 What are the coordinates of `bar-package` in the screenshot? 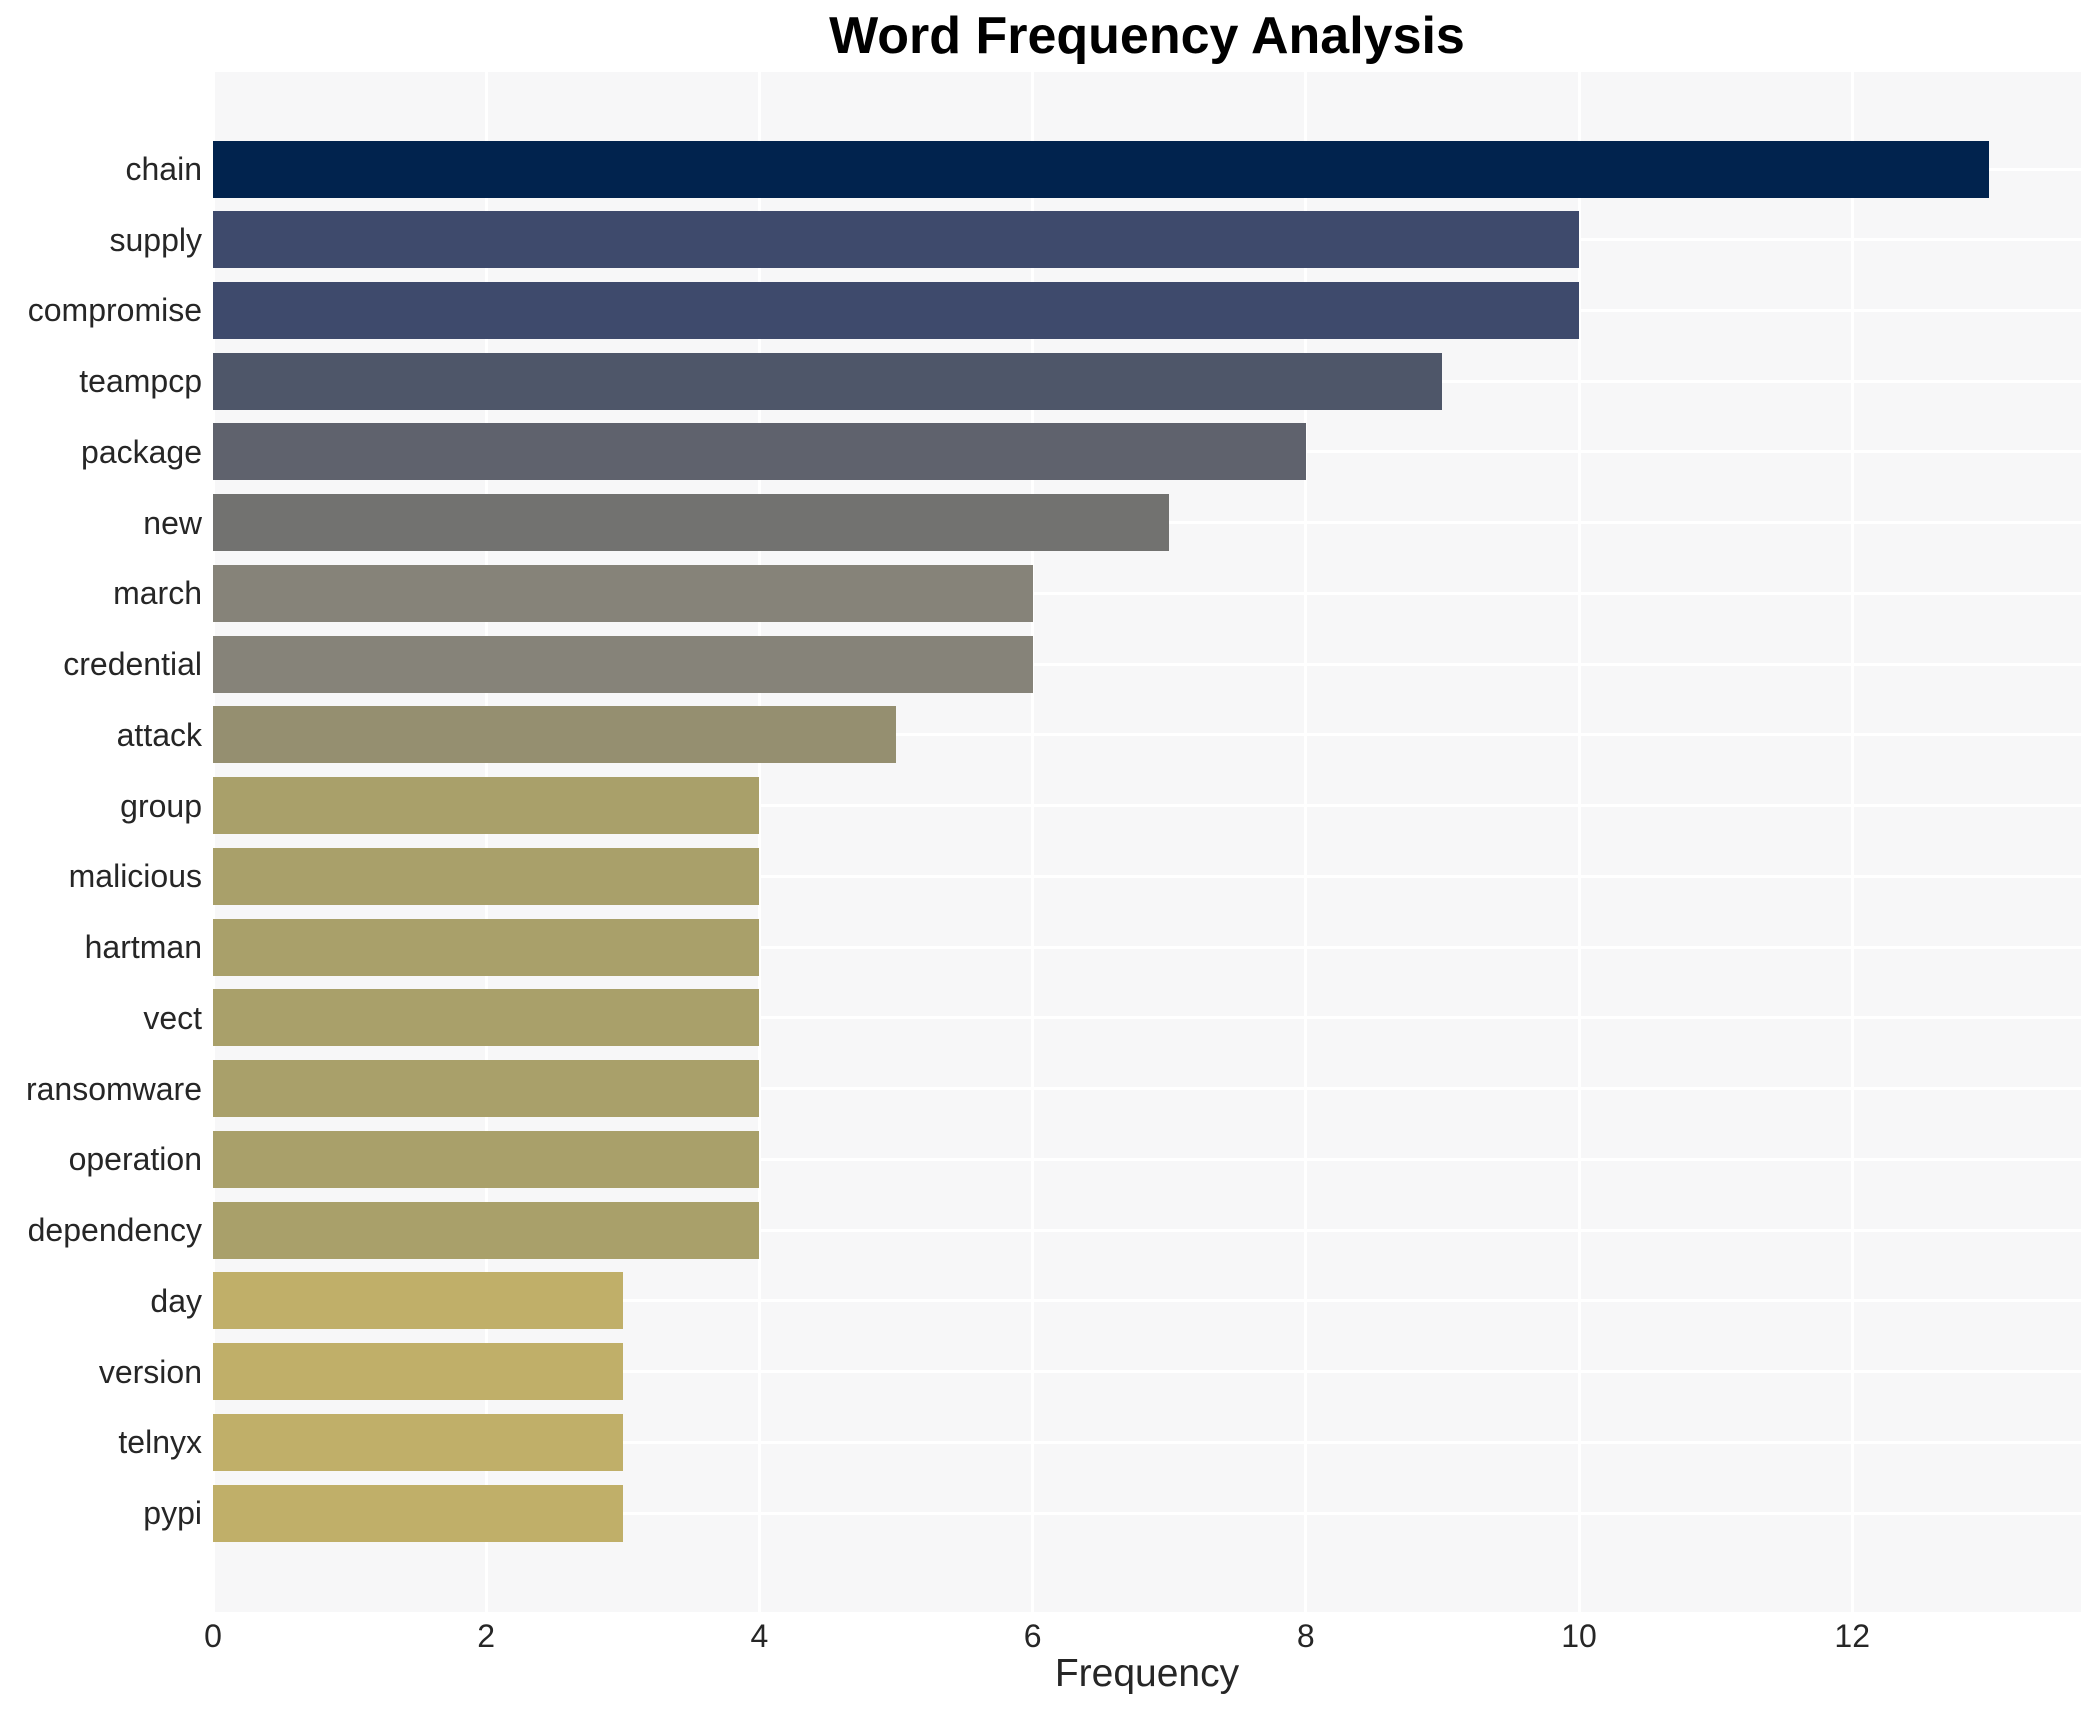 It's located at (759, 452).